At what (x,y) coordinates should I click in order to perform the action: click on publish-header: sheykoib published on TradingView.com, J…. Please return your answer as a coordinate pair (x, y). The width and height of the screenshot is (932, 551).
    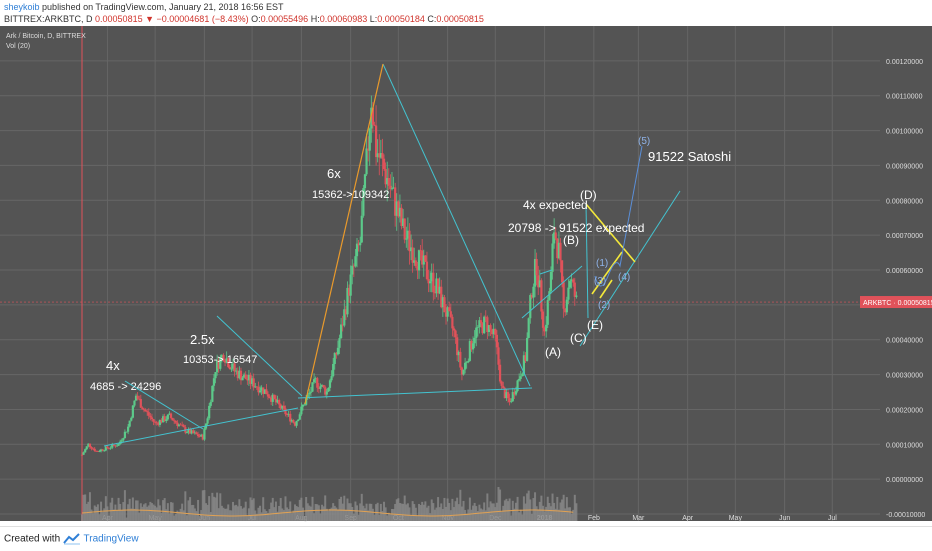
    Looking at the image, I should click on (466, 13).